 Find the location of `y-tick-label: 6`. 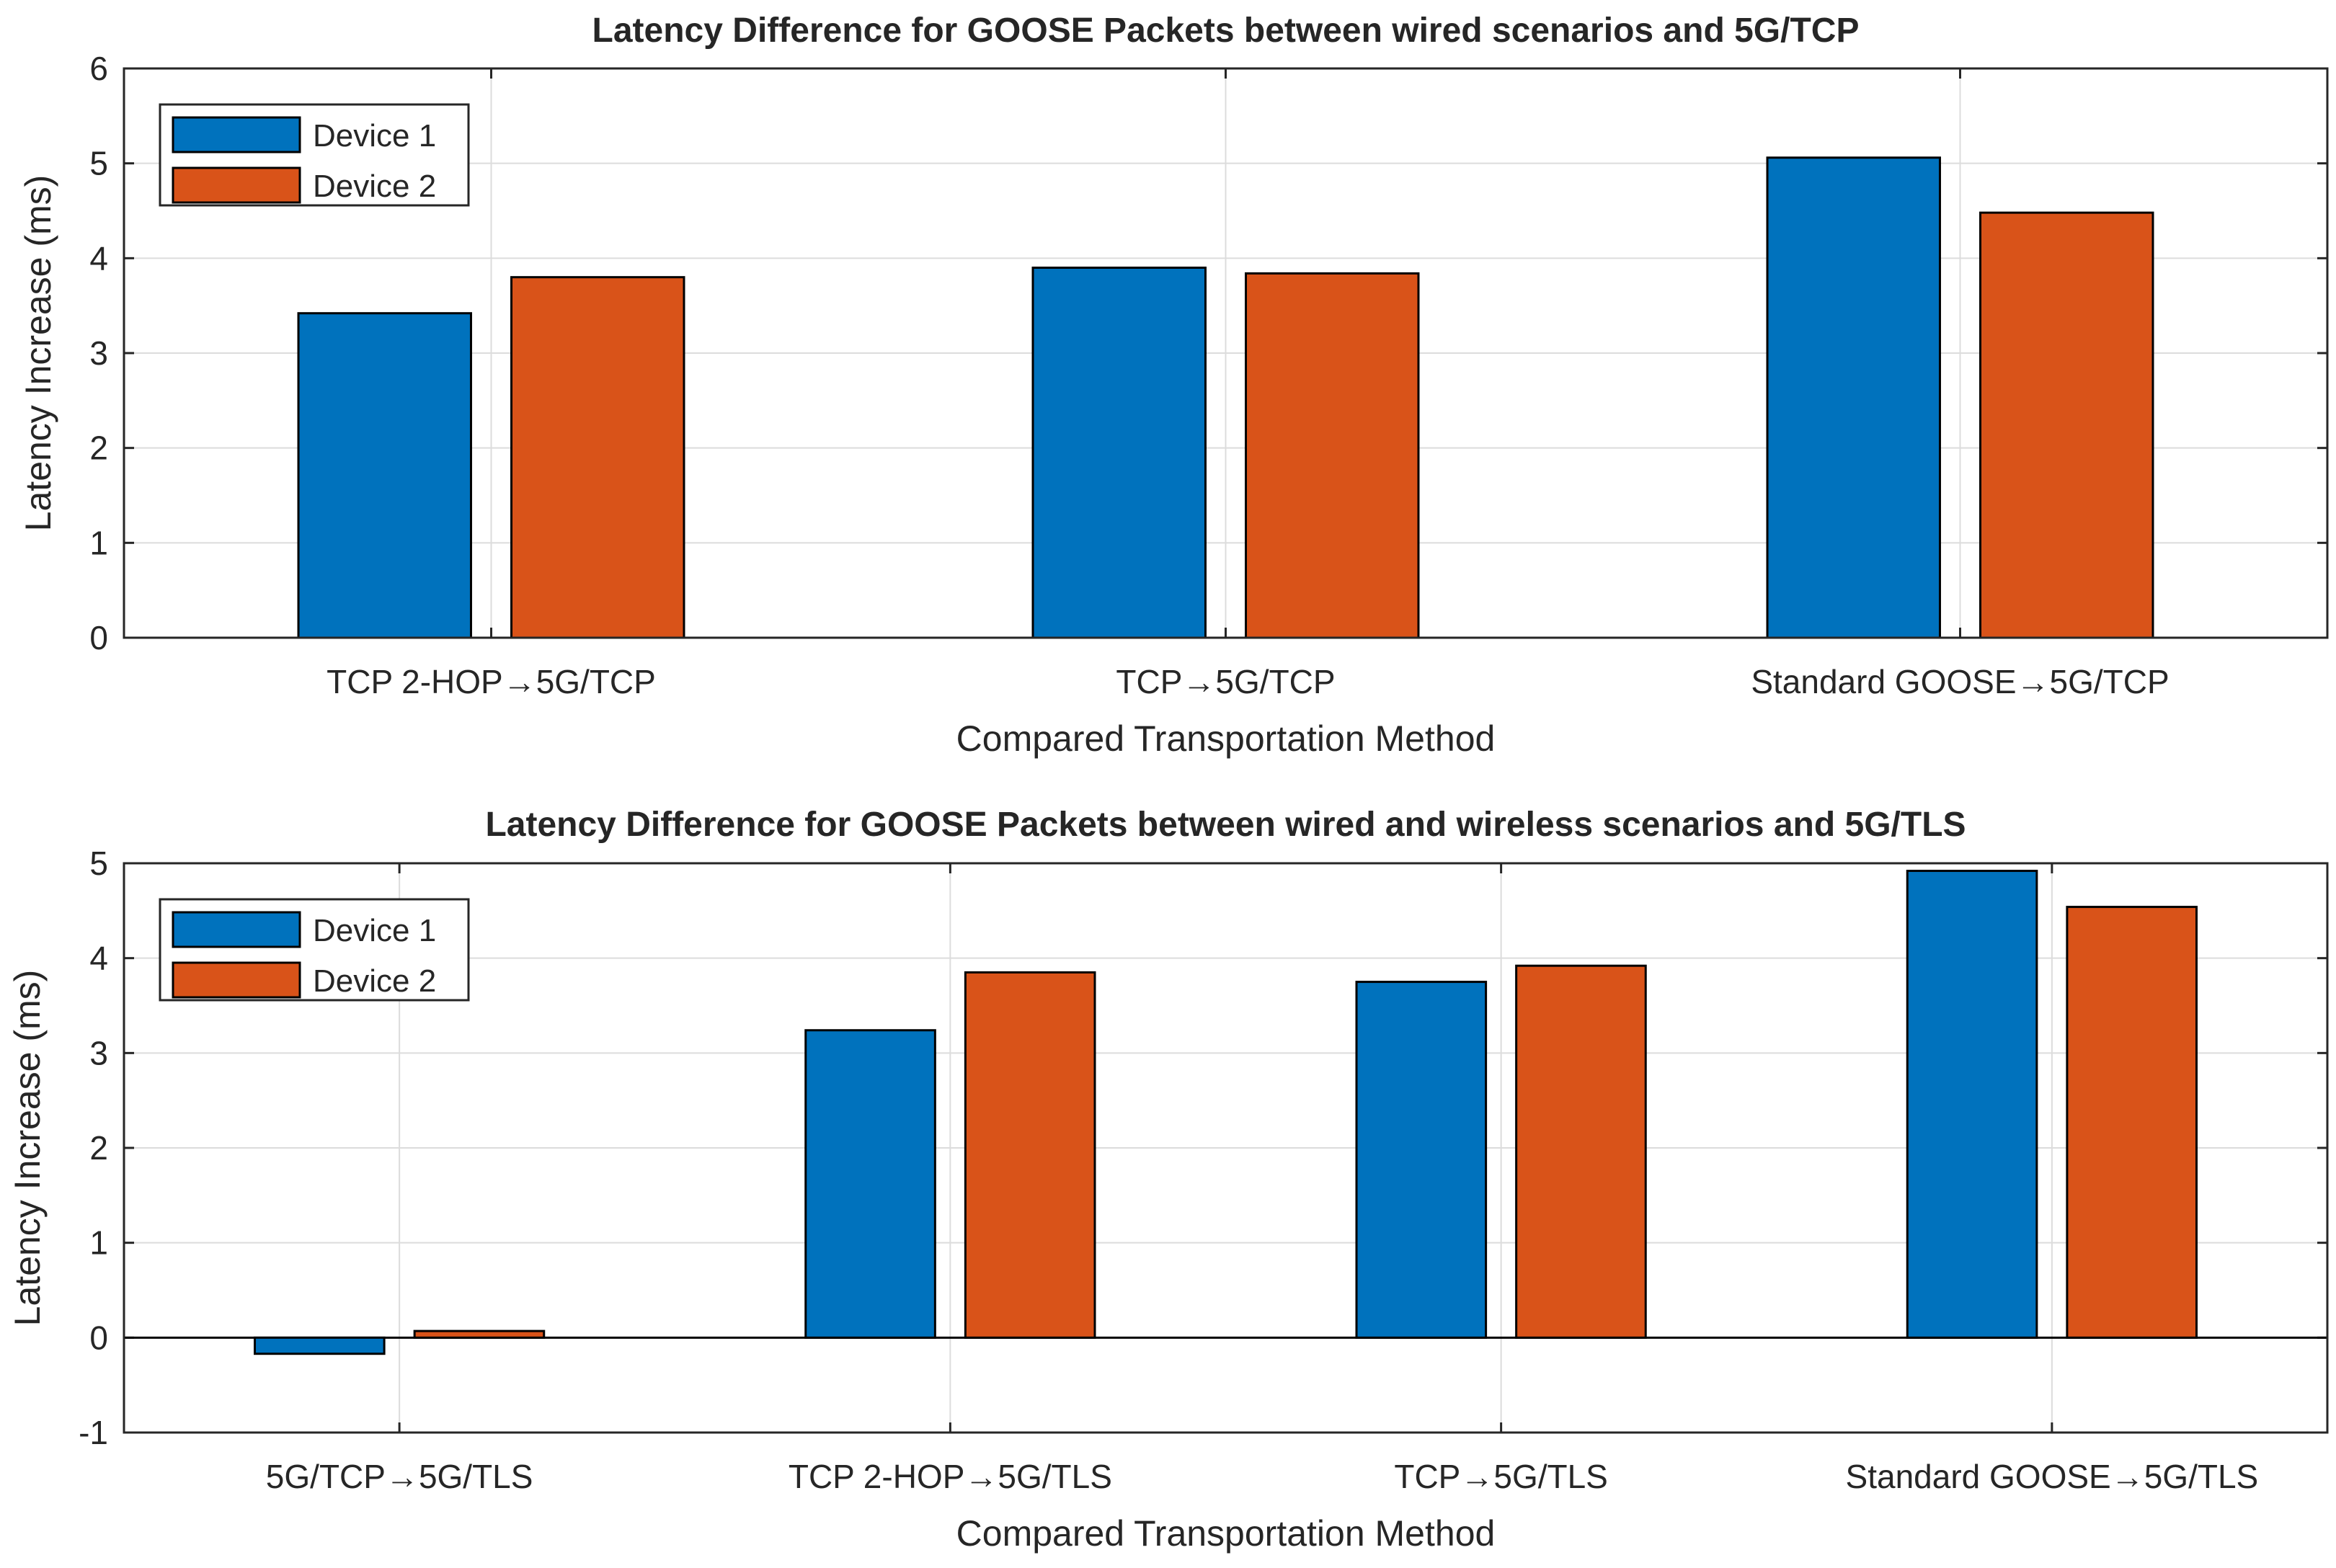

y-tick-label: 6 is located at coordinates (98, 68).